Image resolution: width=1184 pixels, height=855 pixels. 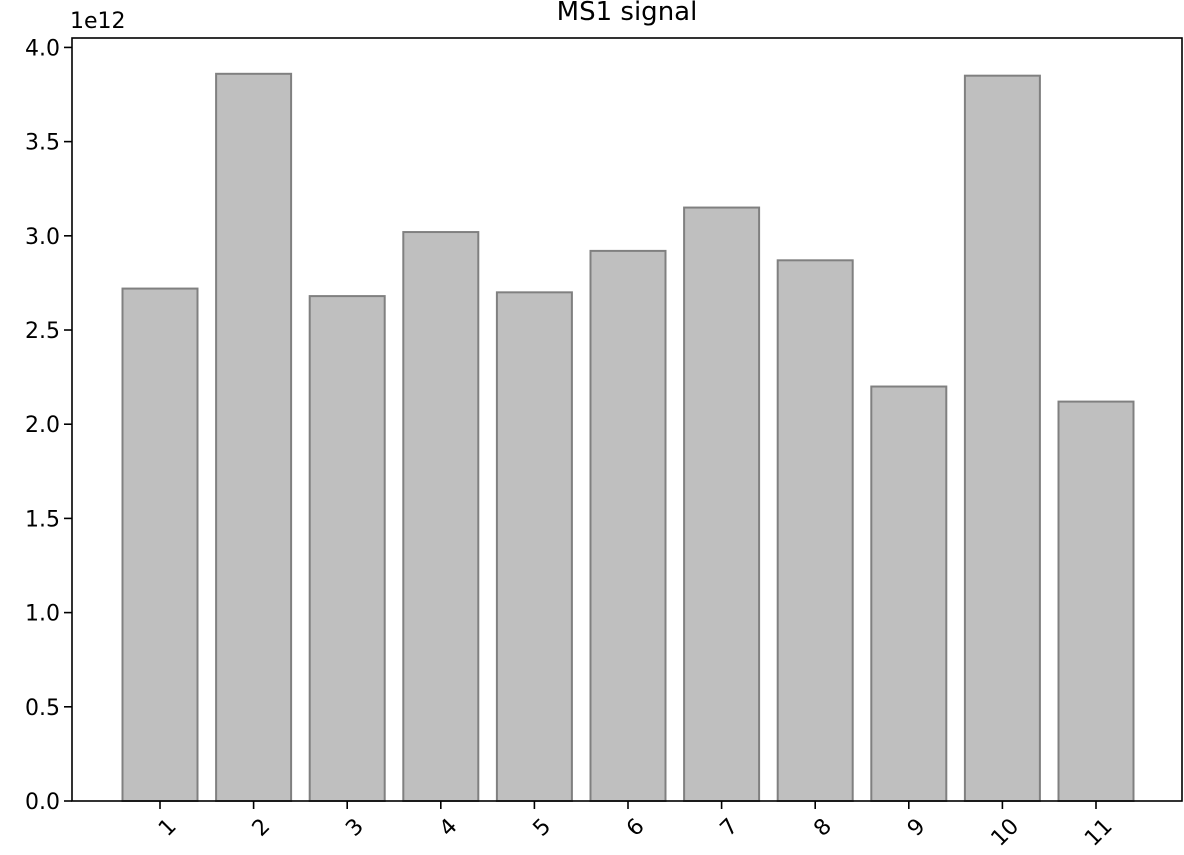 I want to click on y-tick-label: 0.5, so click(x=42, y=708).